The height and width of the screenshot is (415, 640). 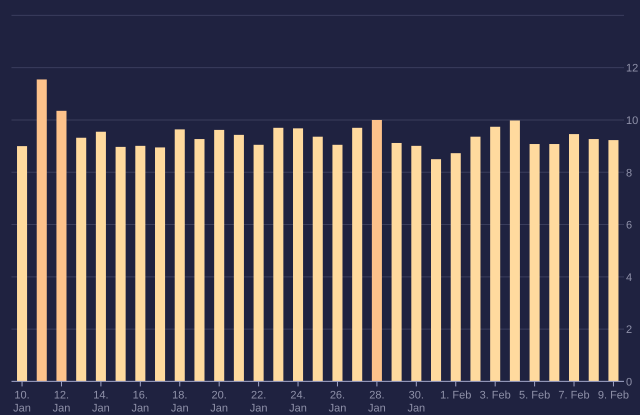 I want to click on y-tick-label: 8, so click(x=629, y=173).